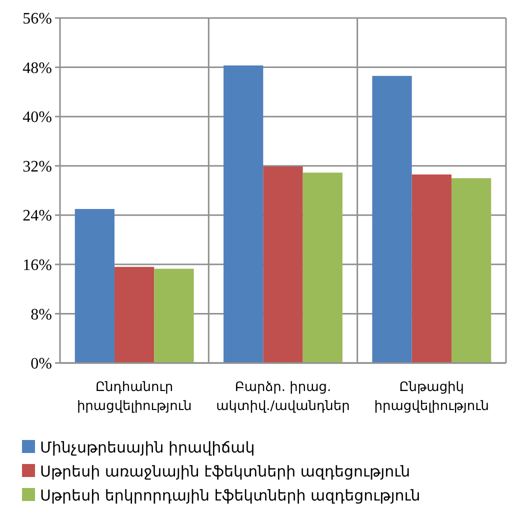  Describe the element at coordinates (37, 216) in the screenshot. I see `y-tick-label: 24%` at that location.